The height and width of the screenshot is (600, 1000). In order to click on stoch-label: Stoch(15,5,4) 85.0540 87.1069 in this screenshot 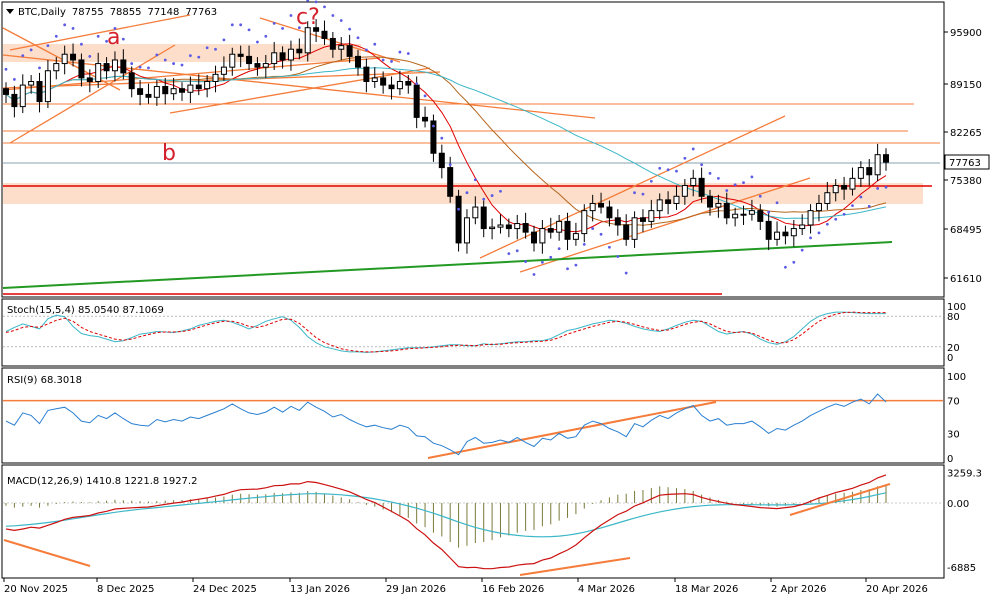, I will do `click(85, 310)`.